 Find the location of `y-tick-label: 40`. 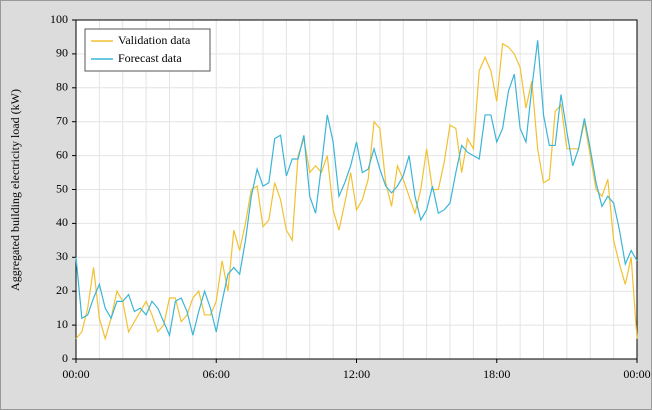

y-tick-label: 40 is located at coordinates (62, 222).